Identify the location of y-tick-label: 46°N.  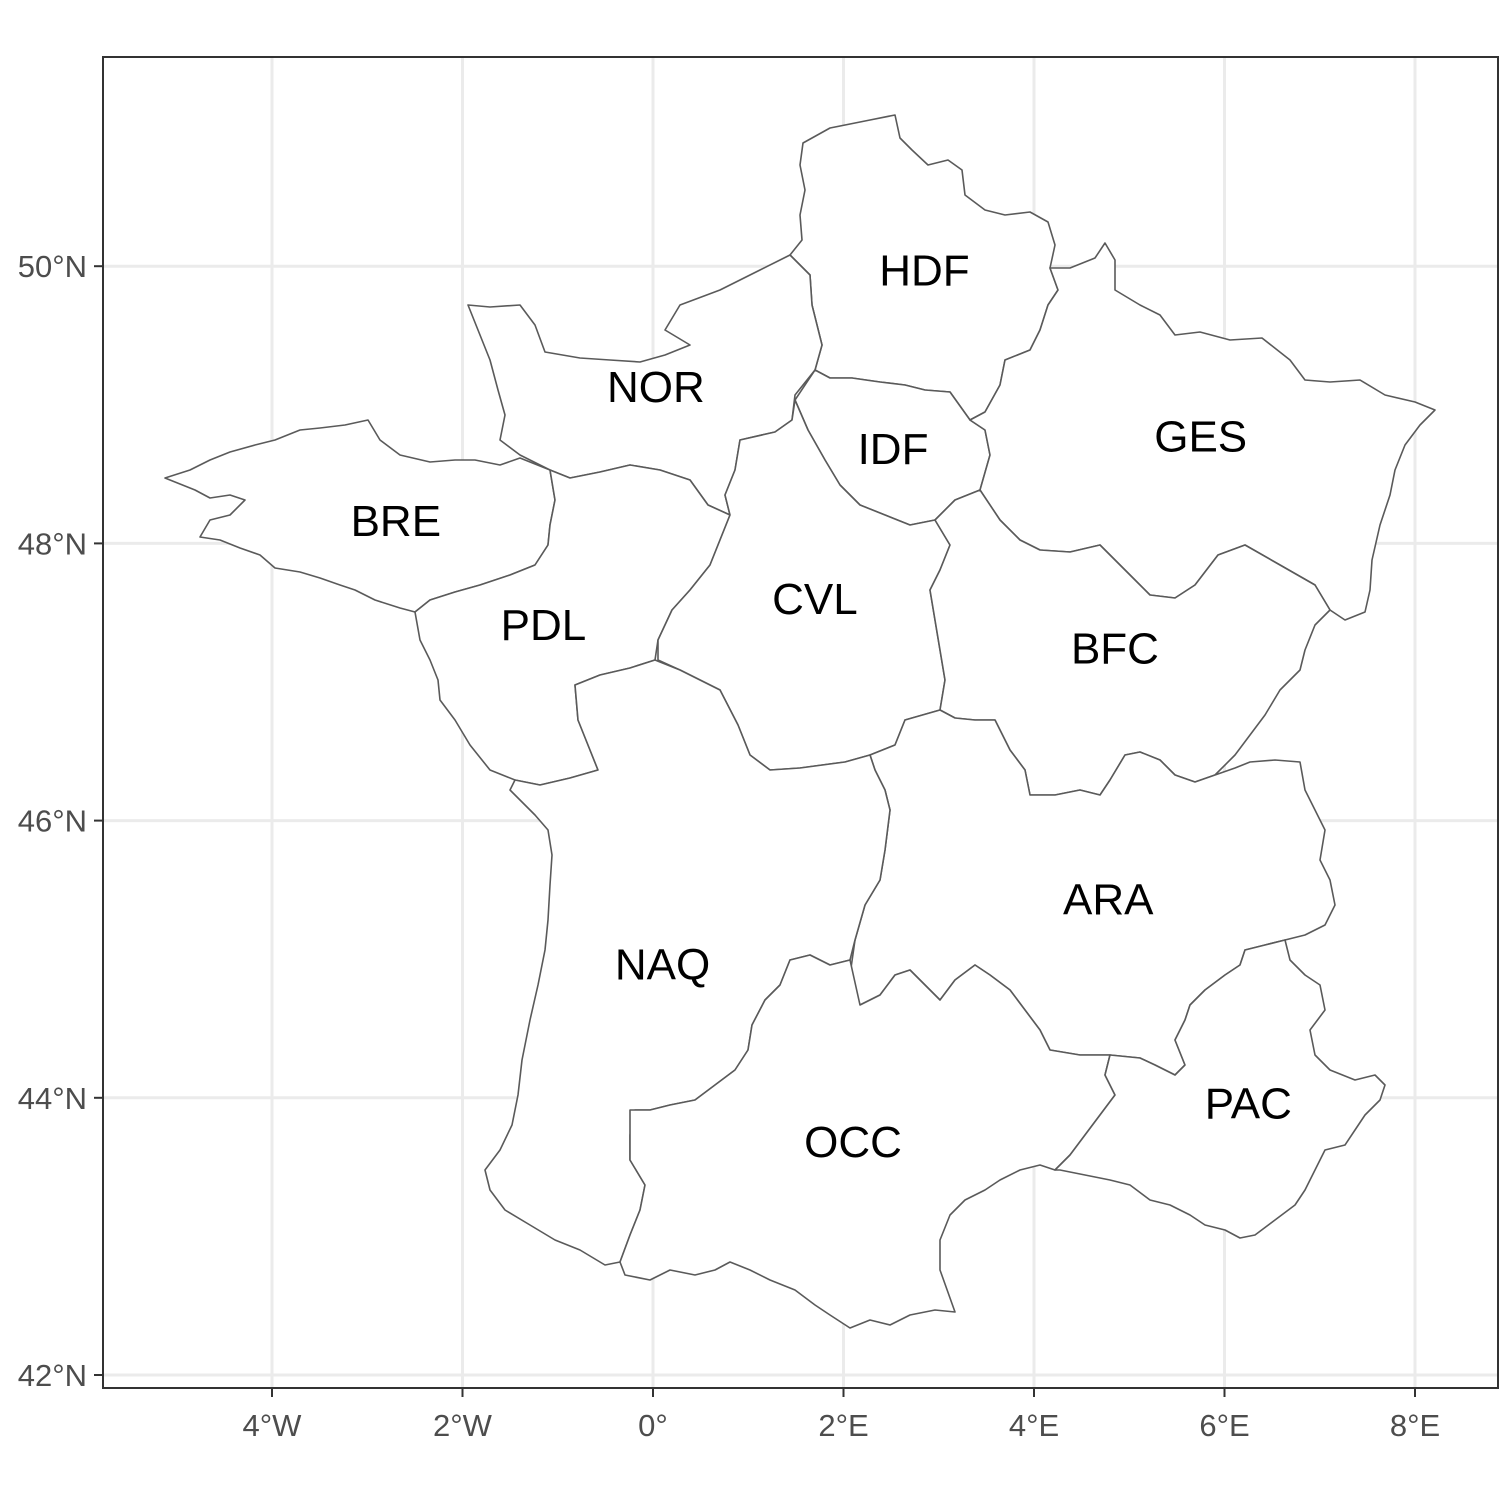
(52, 821).